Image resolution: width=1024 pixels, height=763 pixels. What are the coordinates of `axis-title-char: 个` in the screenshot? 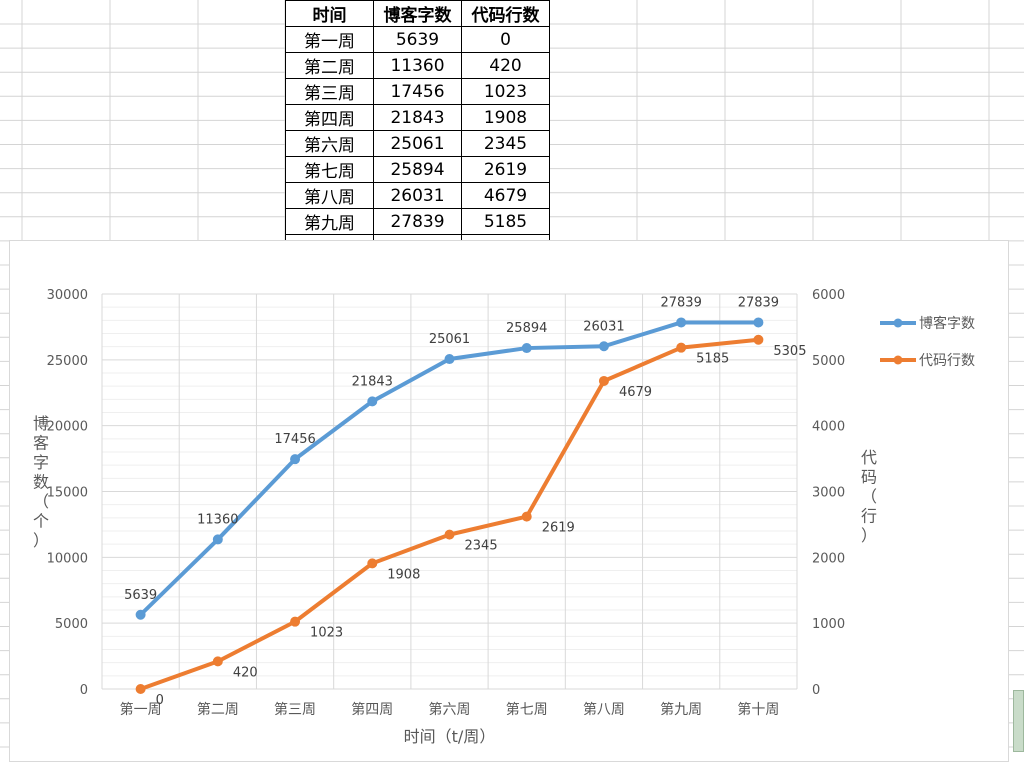 It's located at (41, 521).